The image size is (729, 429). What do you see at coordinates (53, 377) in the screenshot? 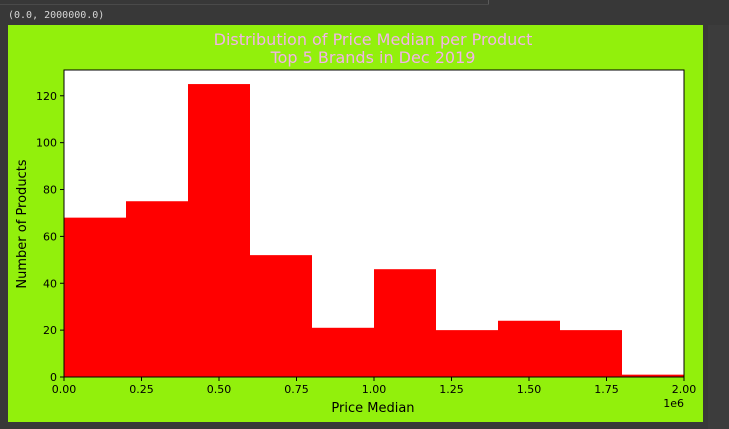
I see `y-tick-label: 0` at bounding box center [53, 377].